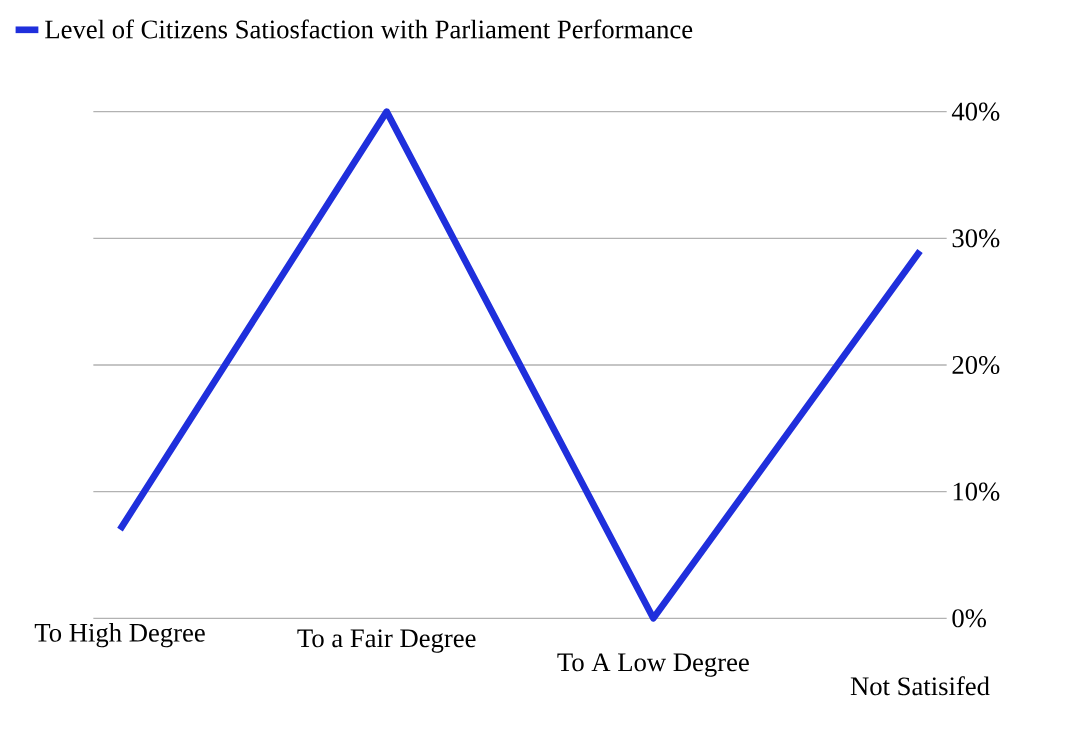  I want to click on x-tick-label: To A Low Degree, so click(653, 665).